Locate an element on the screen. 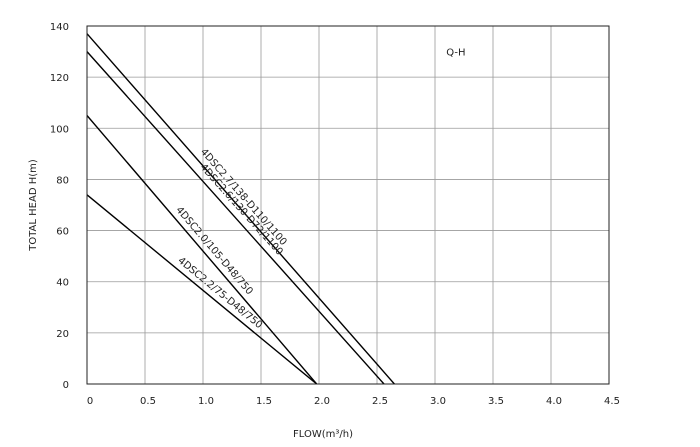 The image size is (700, 447). x-tick-label: 0.5 is located at coordinates (148, 401).